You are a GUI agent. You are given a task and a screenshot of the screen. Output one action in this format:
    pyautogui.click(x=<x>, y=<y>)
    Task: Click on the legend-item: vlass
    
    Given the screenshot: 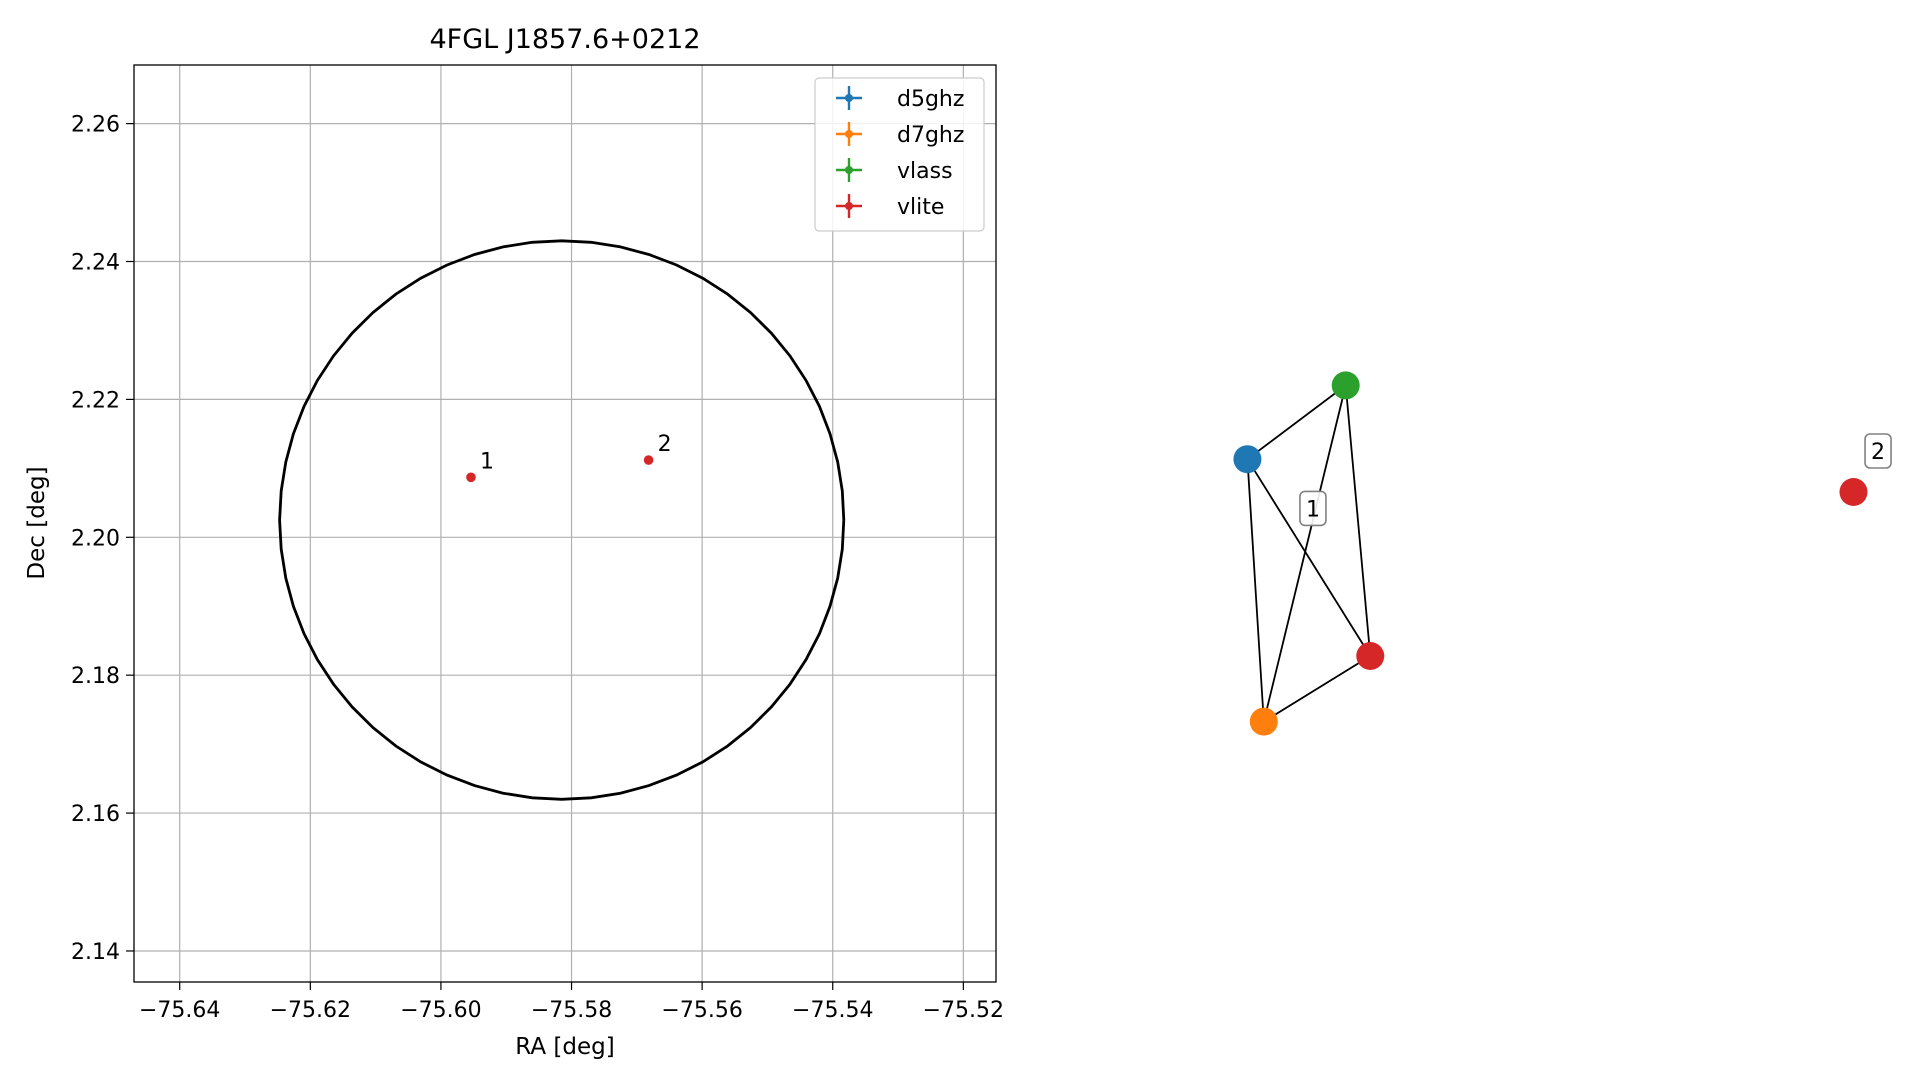 What is the action you would take?
    pyautogui.click(x=894, y=171)
    